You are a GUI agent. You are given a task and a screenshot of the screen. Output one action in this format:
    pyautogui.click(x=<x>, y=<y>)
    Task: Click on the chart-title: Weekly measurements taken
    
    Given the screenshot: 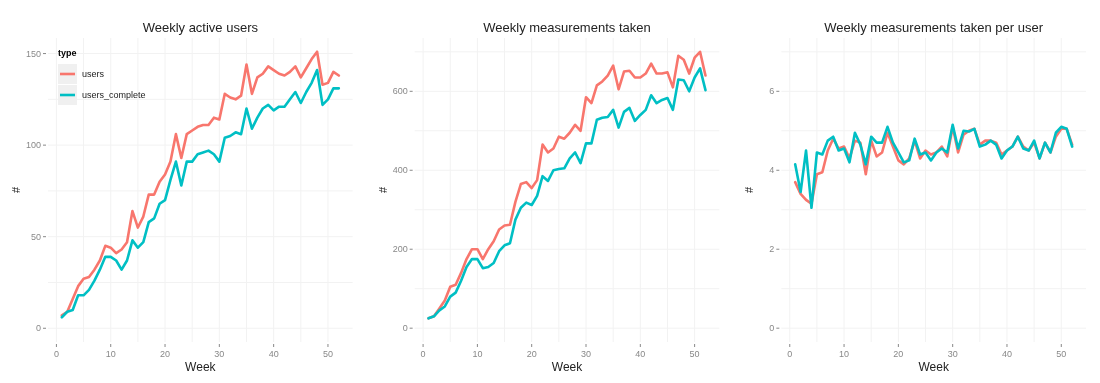 What is the action you would take?
    pyautogui.click(x=567, y=27)
    